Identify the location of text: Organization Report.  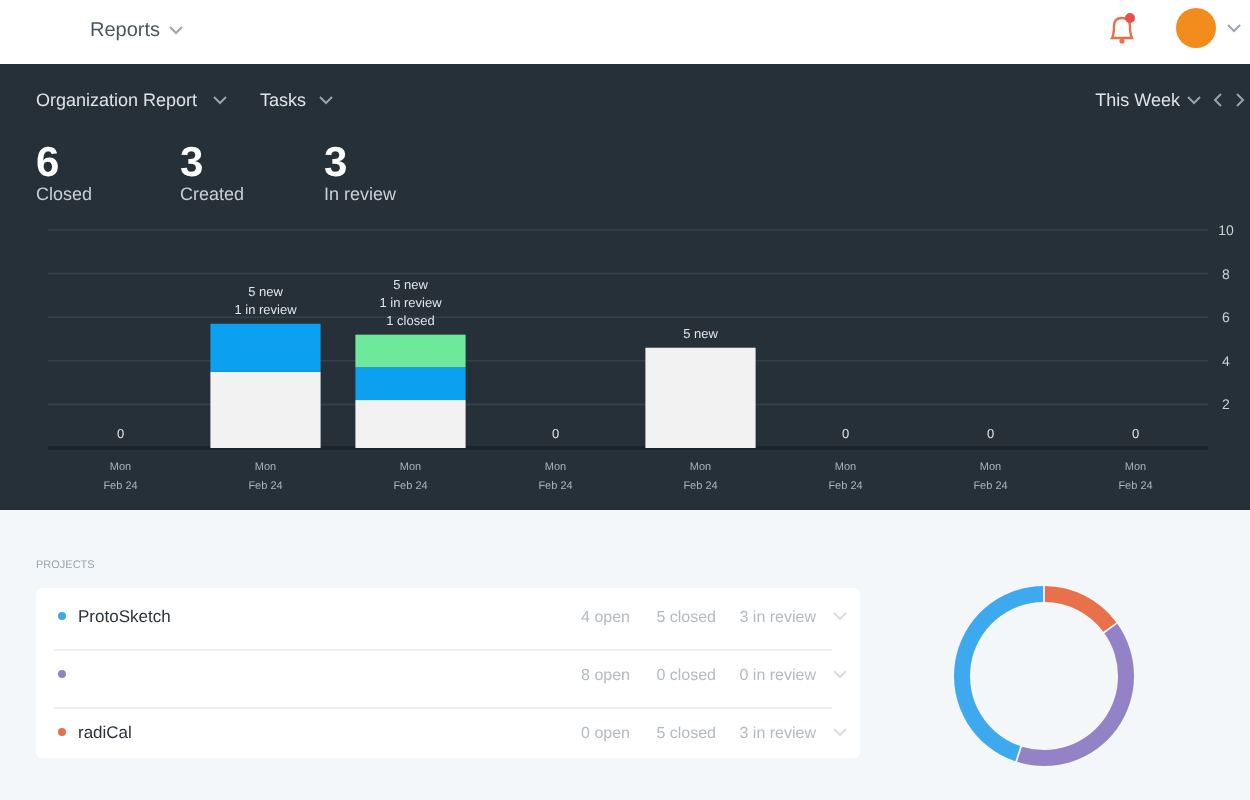
(117, 100).